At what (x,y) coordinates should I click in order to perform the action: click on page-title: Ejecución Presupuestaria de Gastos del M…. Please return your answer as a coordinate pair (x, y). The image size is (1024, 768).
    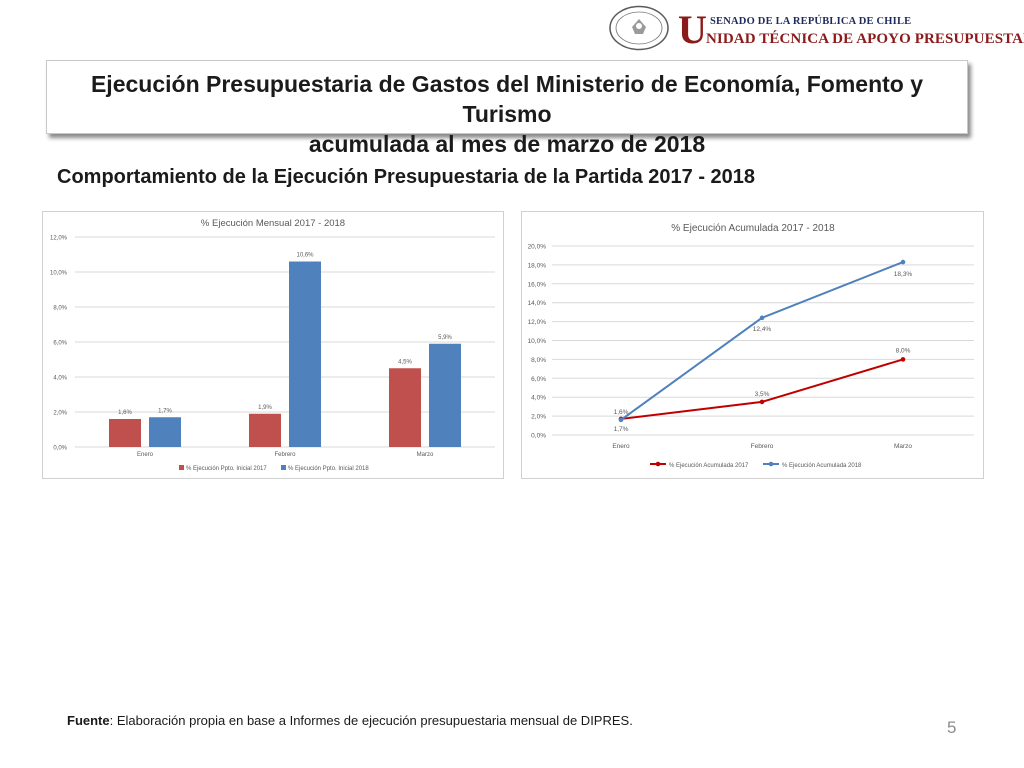
    Looking at the image, I should click on (507, 114).